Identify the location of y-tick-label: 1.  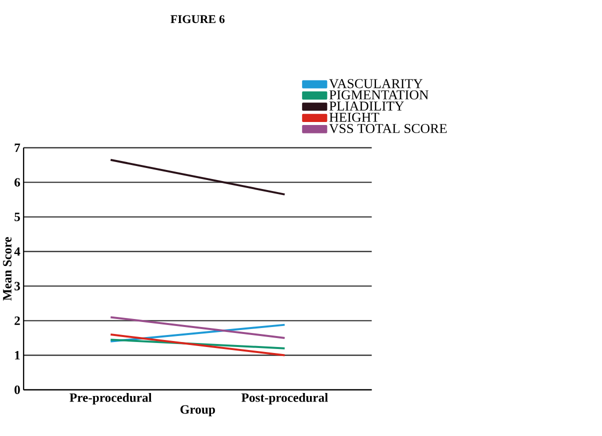
(17, 355).